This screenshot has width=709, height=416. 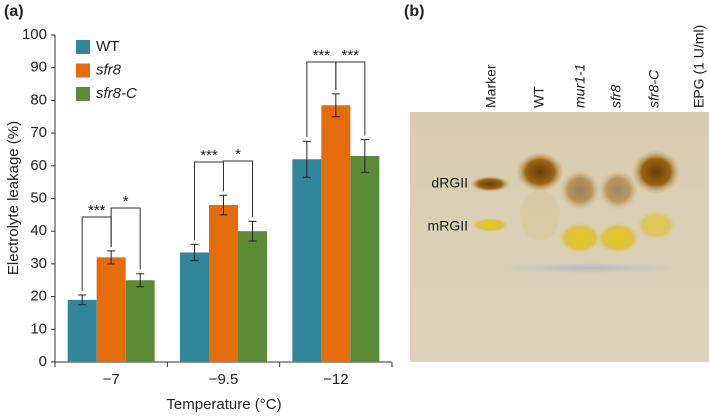 I want to click on y-tick-label: 70, so click(x=38, y=132).